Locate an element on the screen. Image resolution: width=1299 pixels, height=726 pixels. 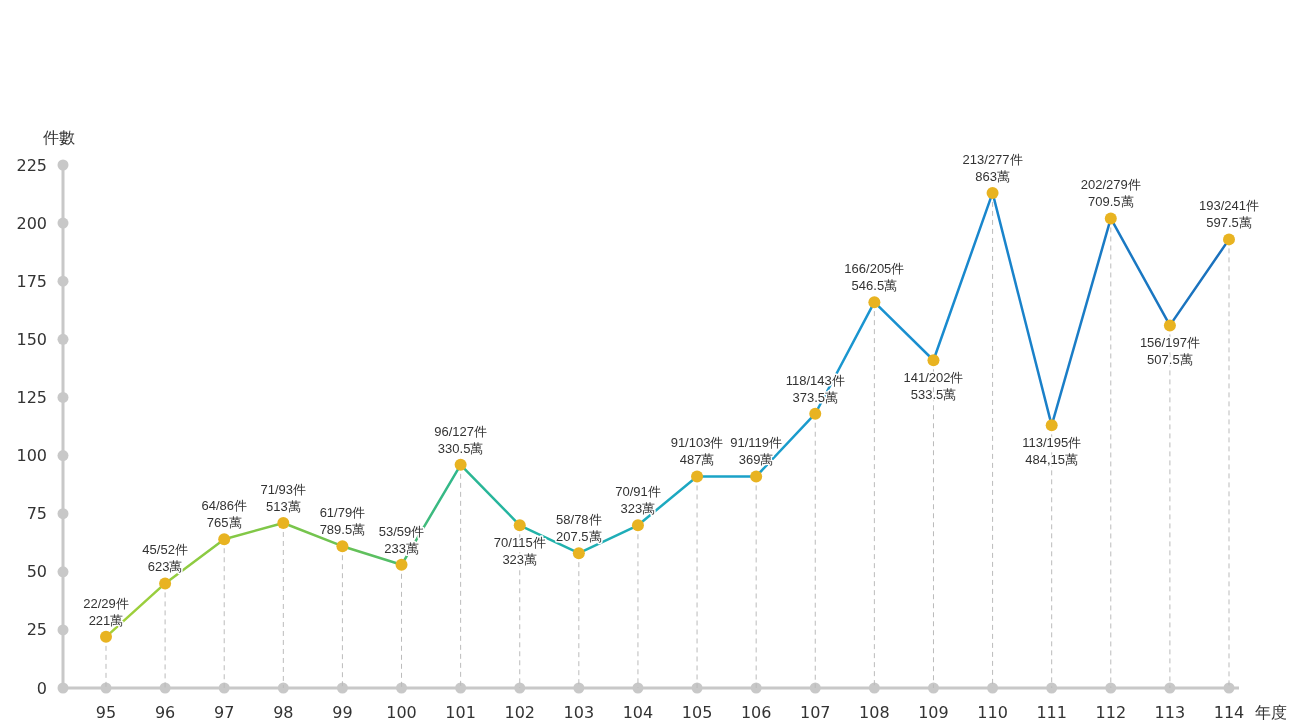
x-tick-label: 97 is located at coordinates (224, 712).